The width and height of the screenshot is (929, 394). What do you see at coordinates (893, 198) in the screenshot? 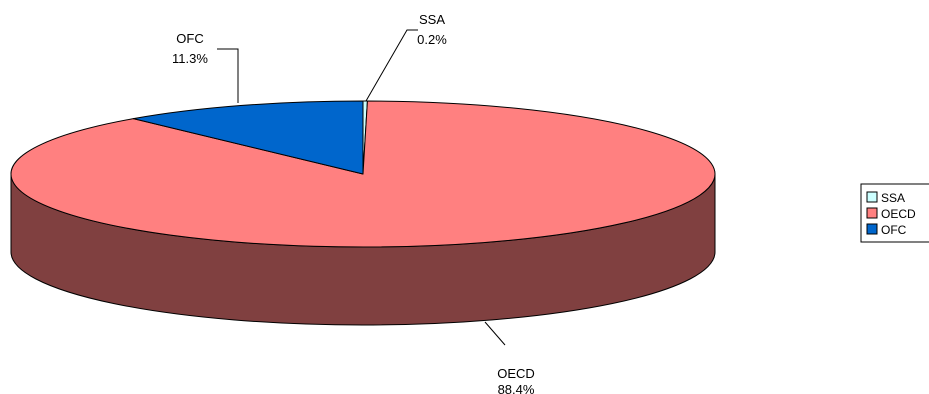
I see `legend-label-ssa: SSA` at bounding box center [893, 198].